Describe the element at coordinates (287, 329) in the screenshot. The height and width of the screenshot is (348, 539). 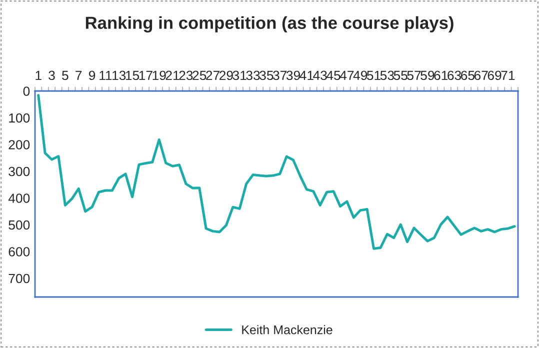
I see `legend-label: Keith Mackenzie` at that location.